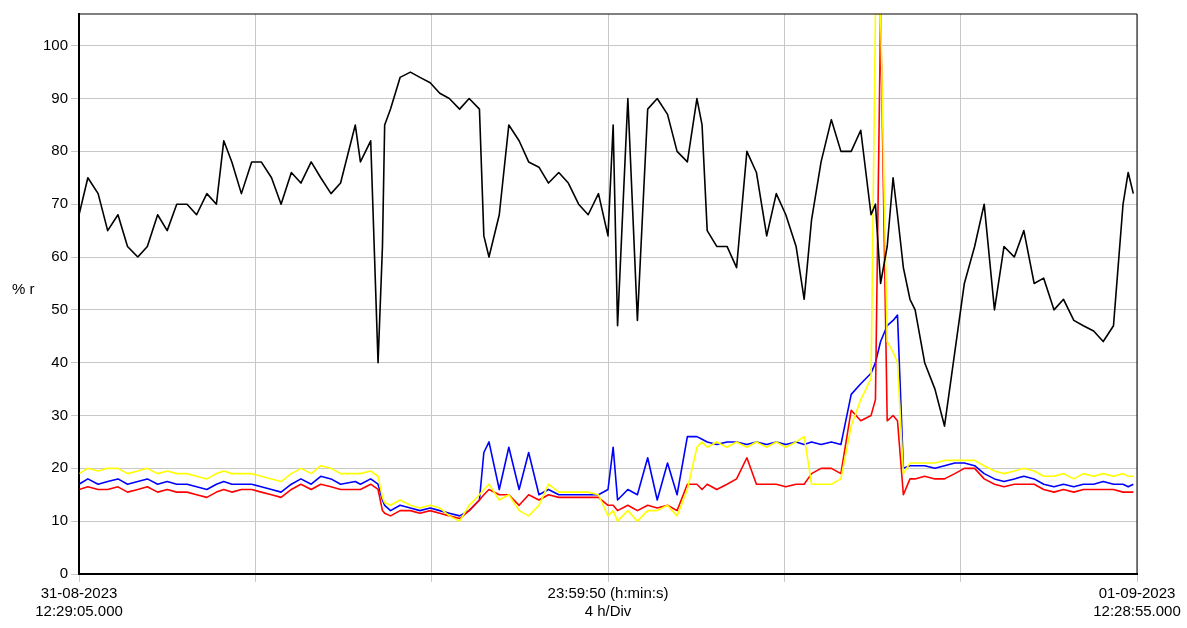  What do you see at coordinates (608, 602) in the screenshot?
I see `x-tick-label: 23:59:50 (h:min:s) 4 h/Div` at bounding box center [608, 602].